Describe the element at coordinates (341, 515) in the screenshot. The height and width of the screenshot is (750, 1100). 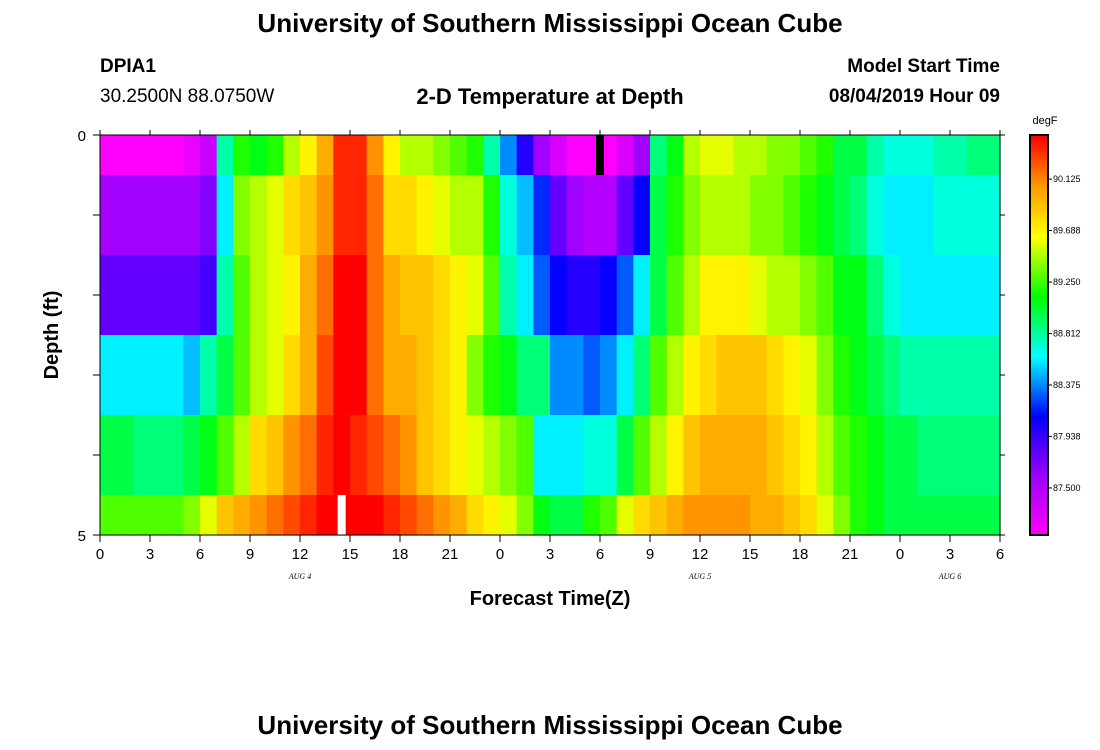
I see `time-marker` at that location.